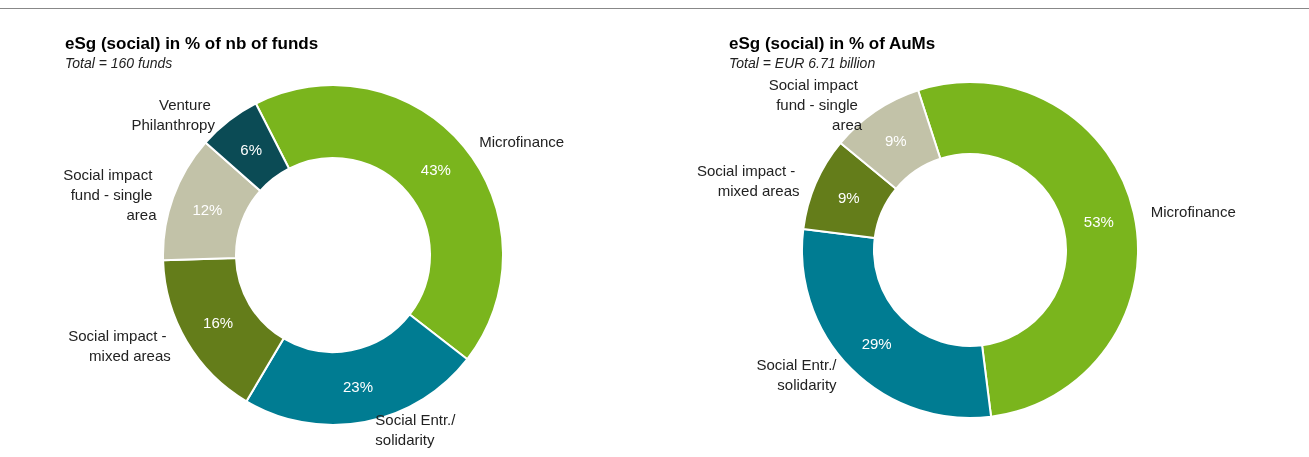  What do you see at coordinates (207, 210) in the screenshot?
I see `data-label: 12%` at bounding box center [207, 210].